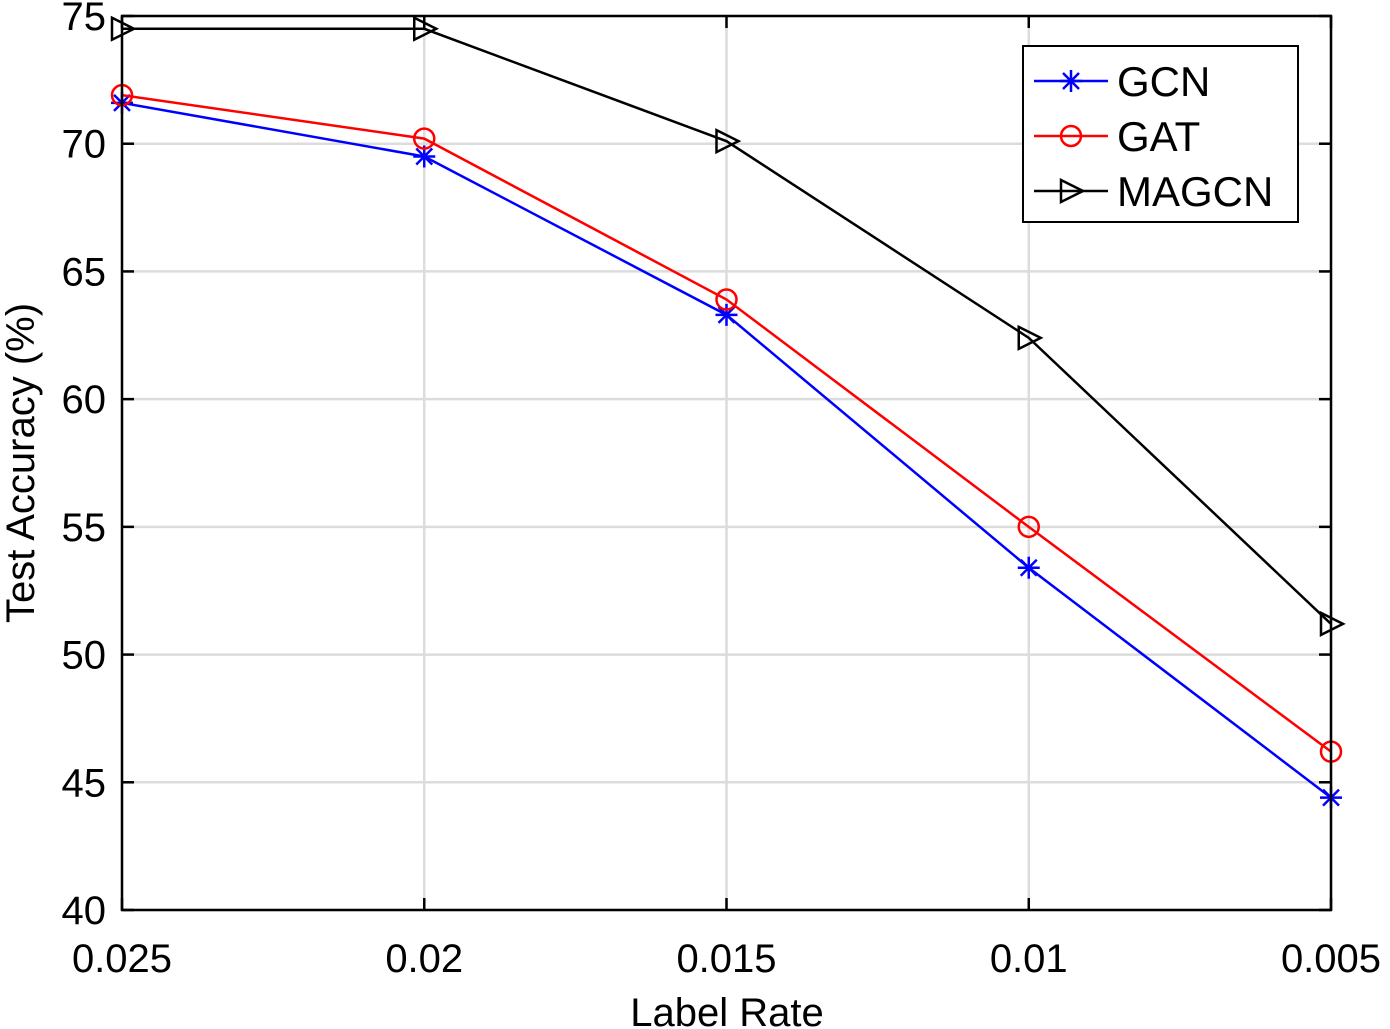 The image size is (1390, 1029). I want to click on y-tick-label: 70, so click(84, 145).